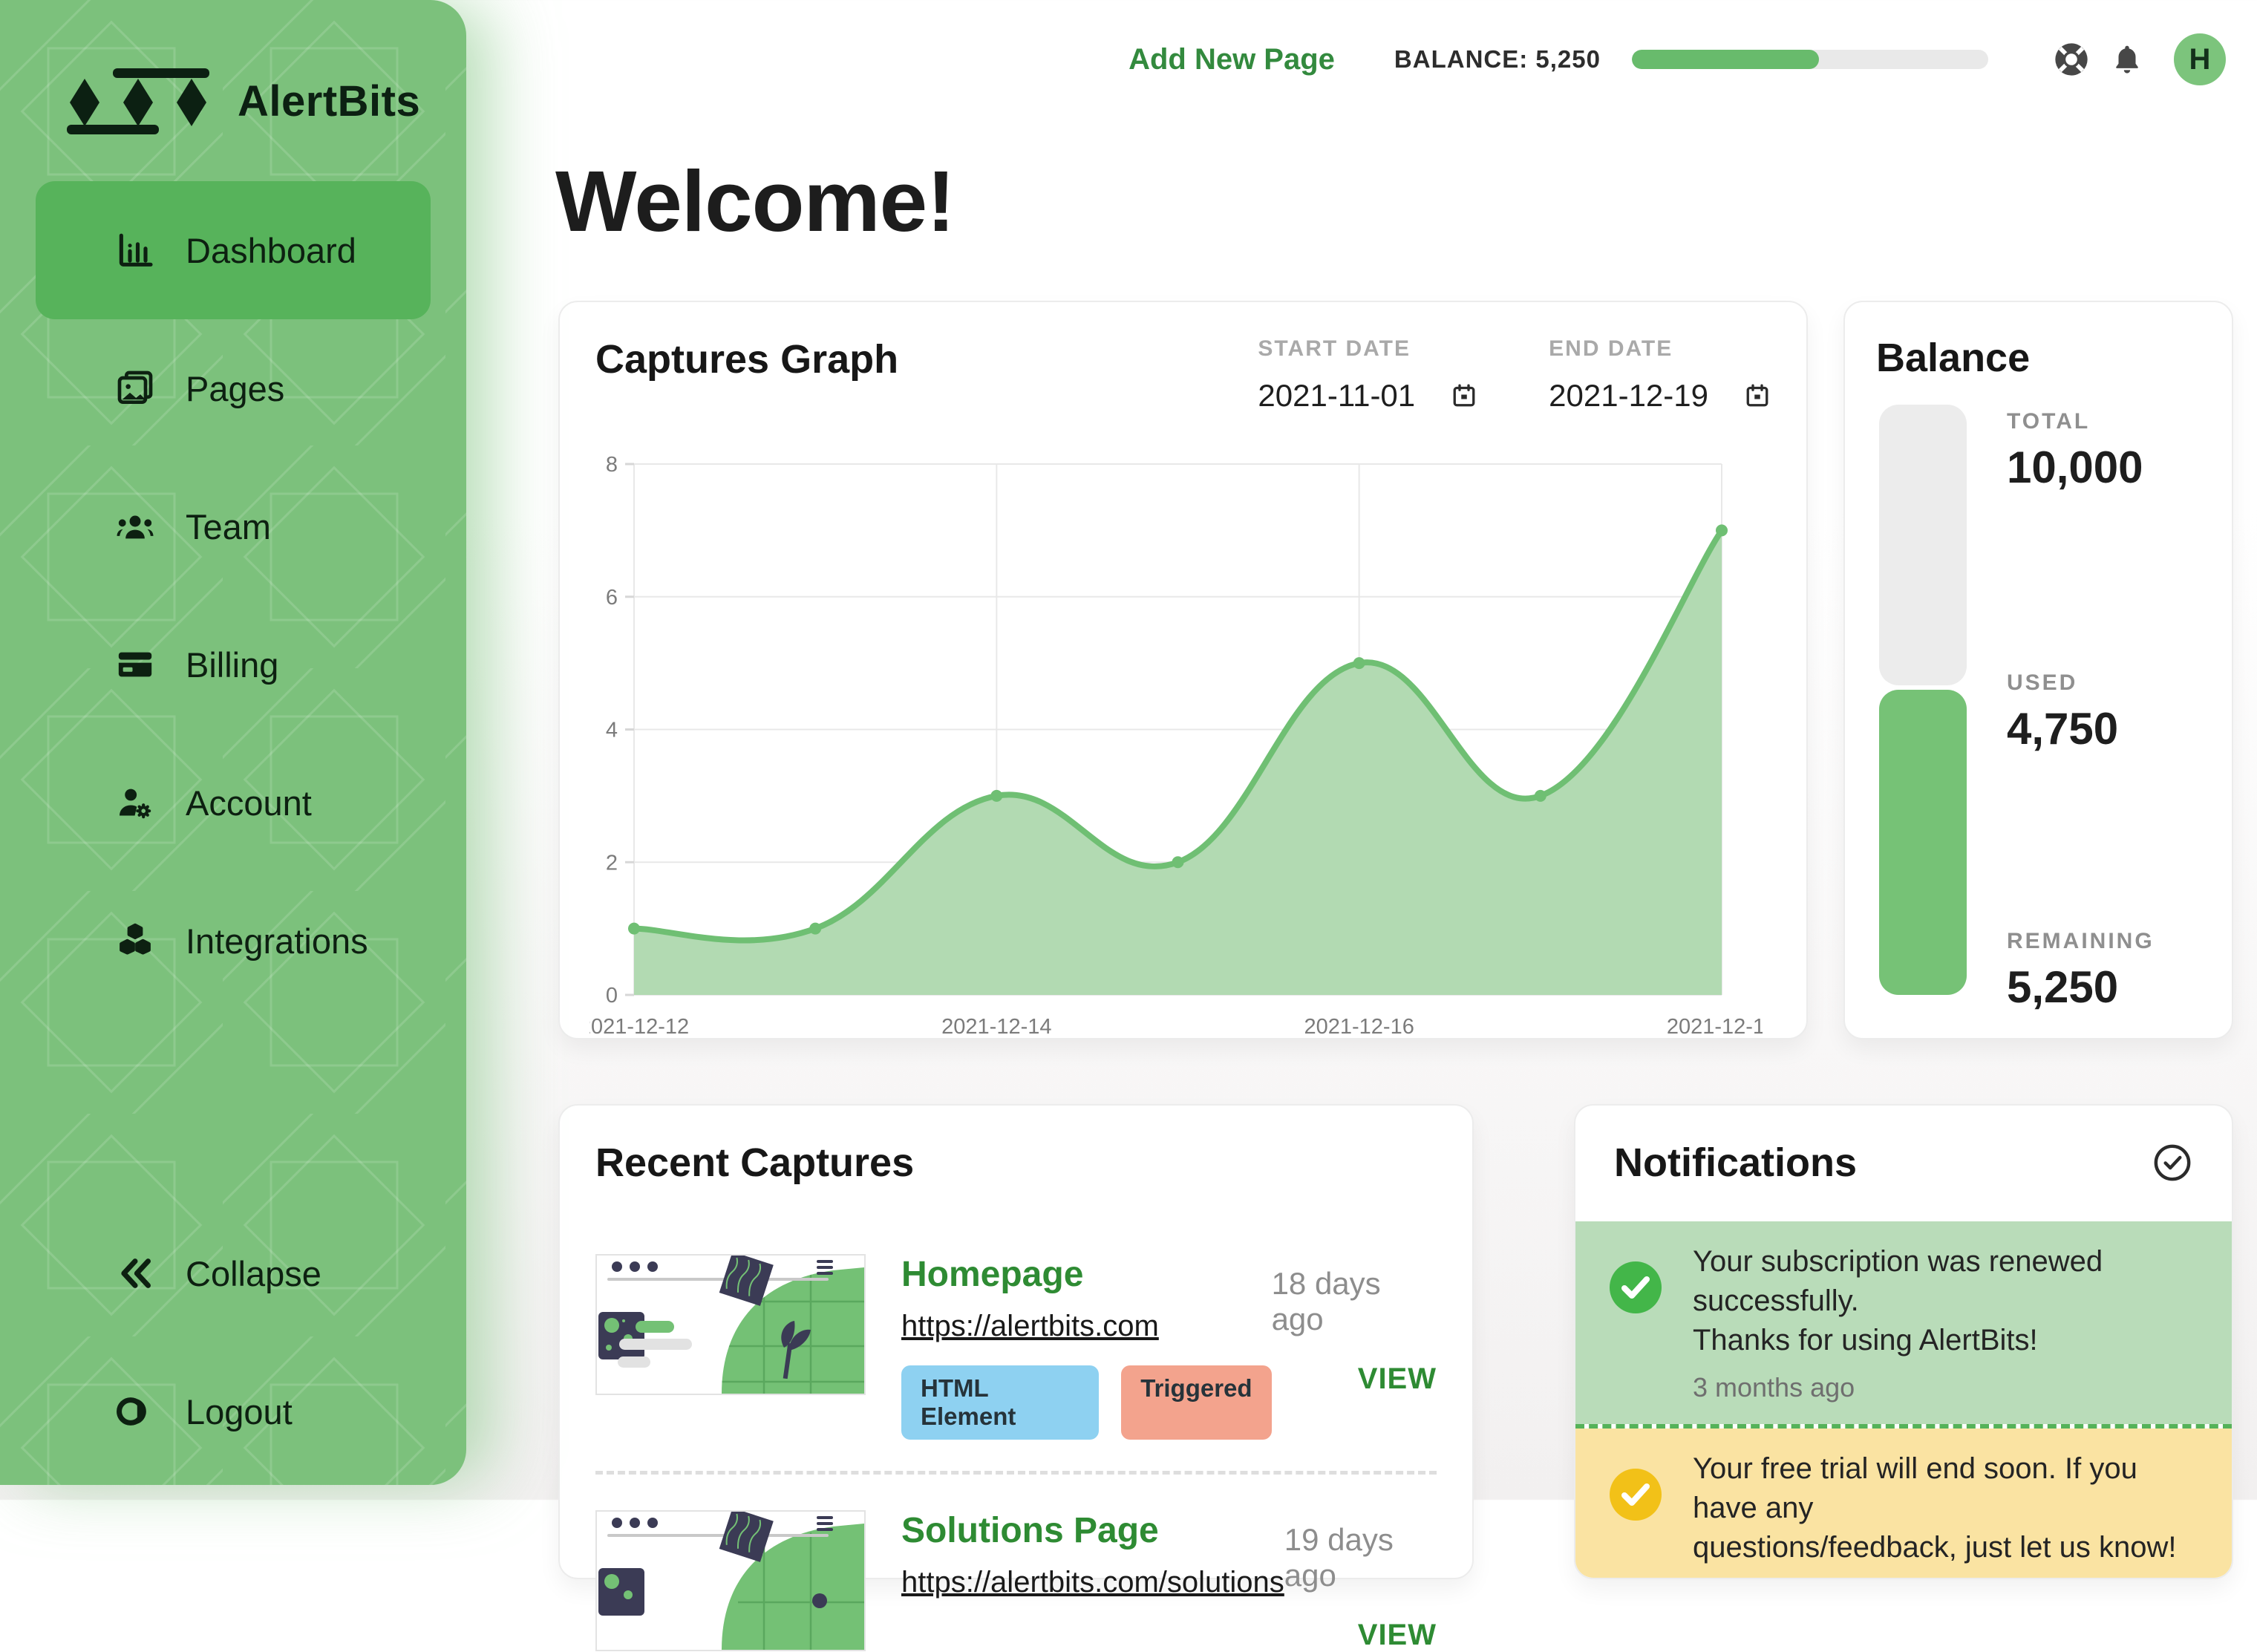 This screenshot has width=2257, height=1652. I want to click on row-separator, so click(1016, 1473).